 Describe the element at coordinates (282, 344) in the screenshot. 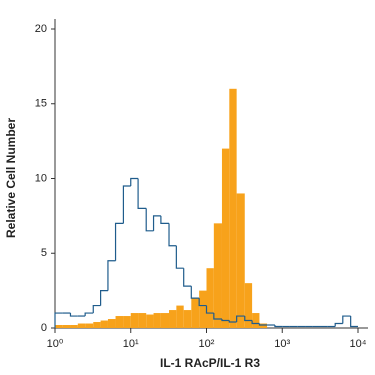

I see `x-tick-label: 10³` at that location.